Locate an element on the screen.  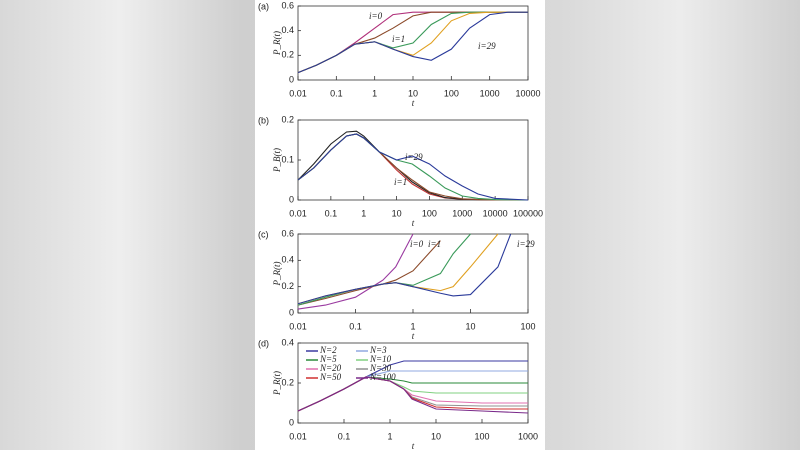
y-tick-label: 0.1 is located at coordinates (287, 159).